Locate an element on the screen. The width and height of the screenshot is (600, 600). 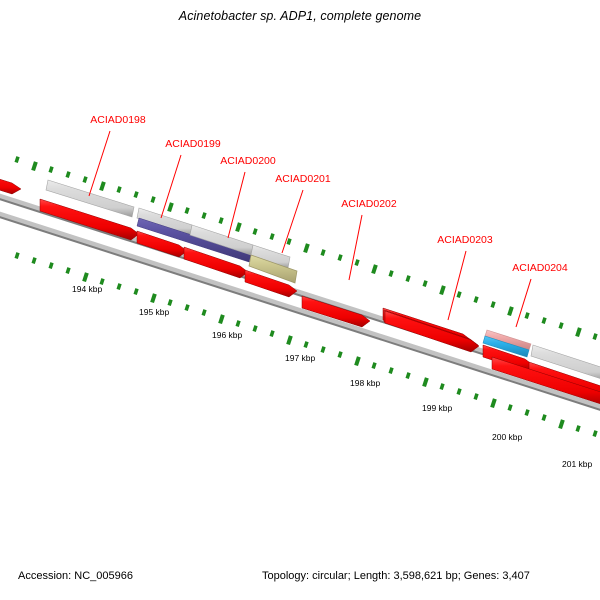
gene-label: ACIAD0199 is located at coordinates (193, 144).